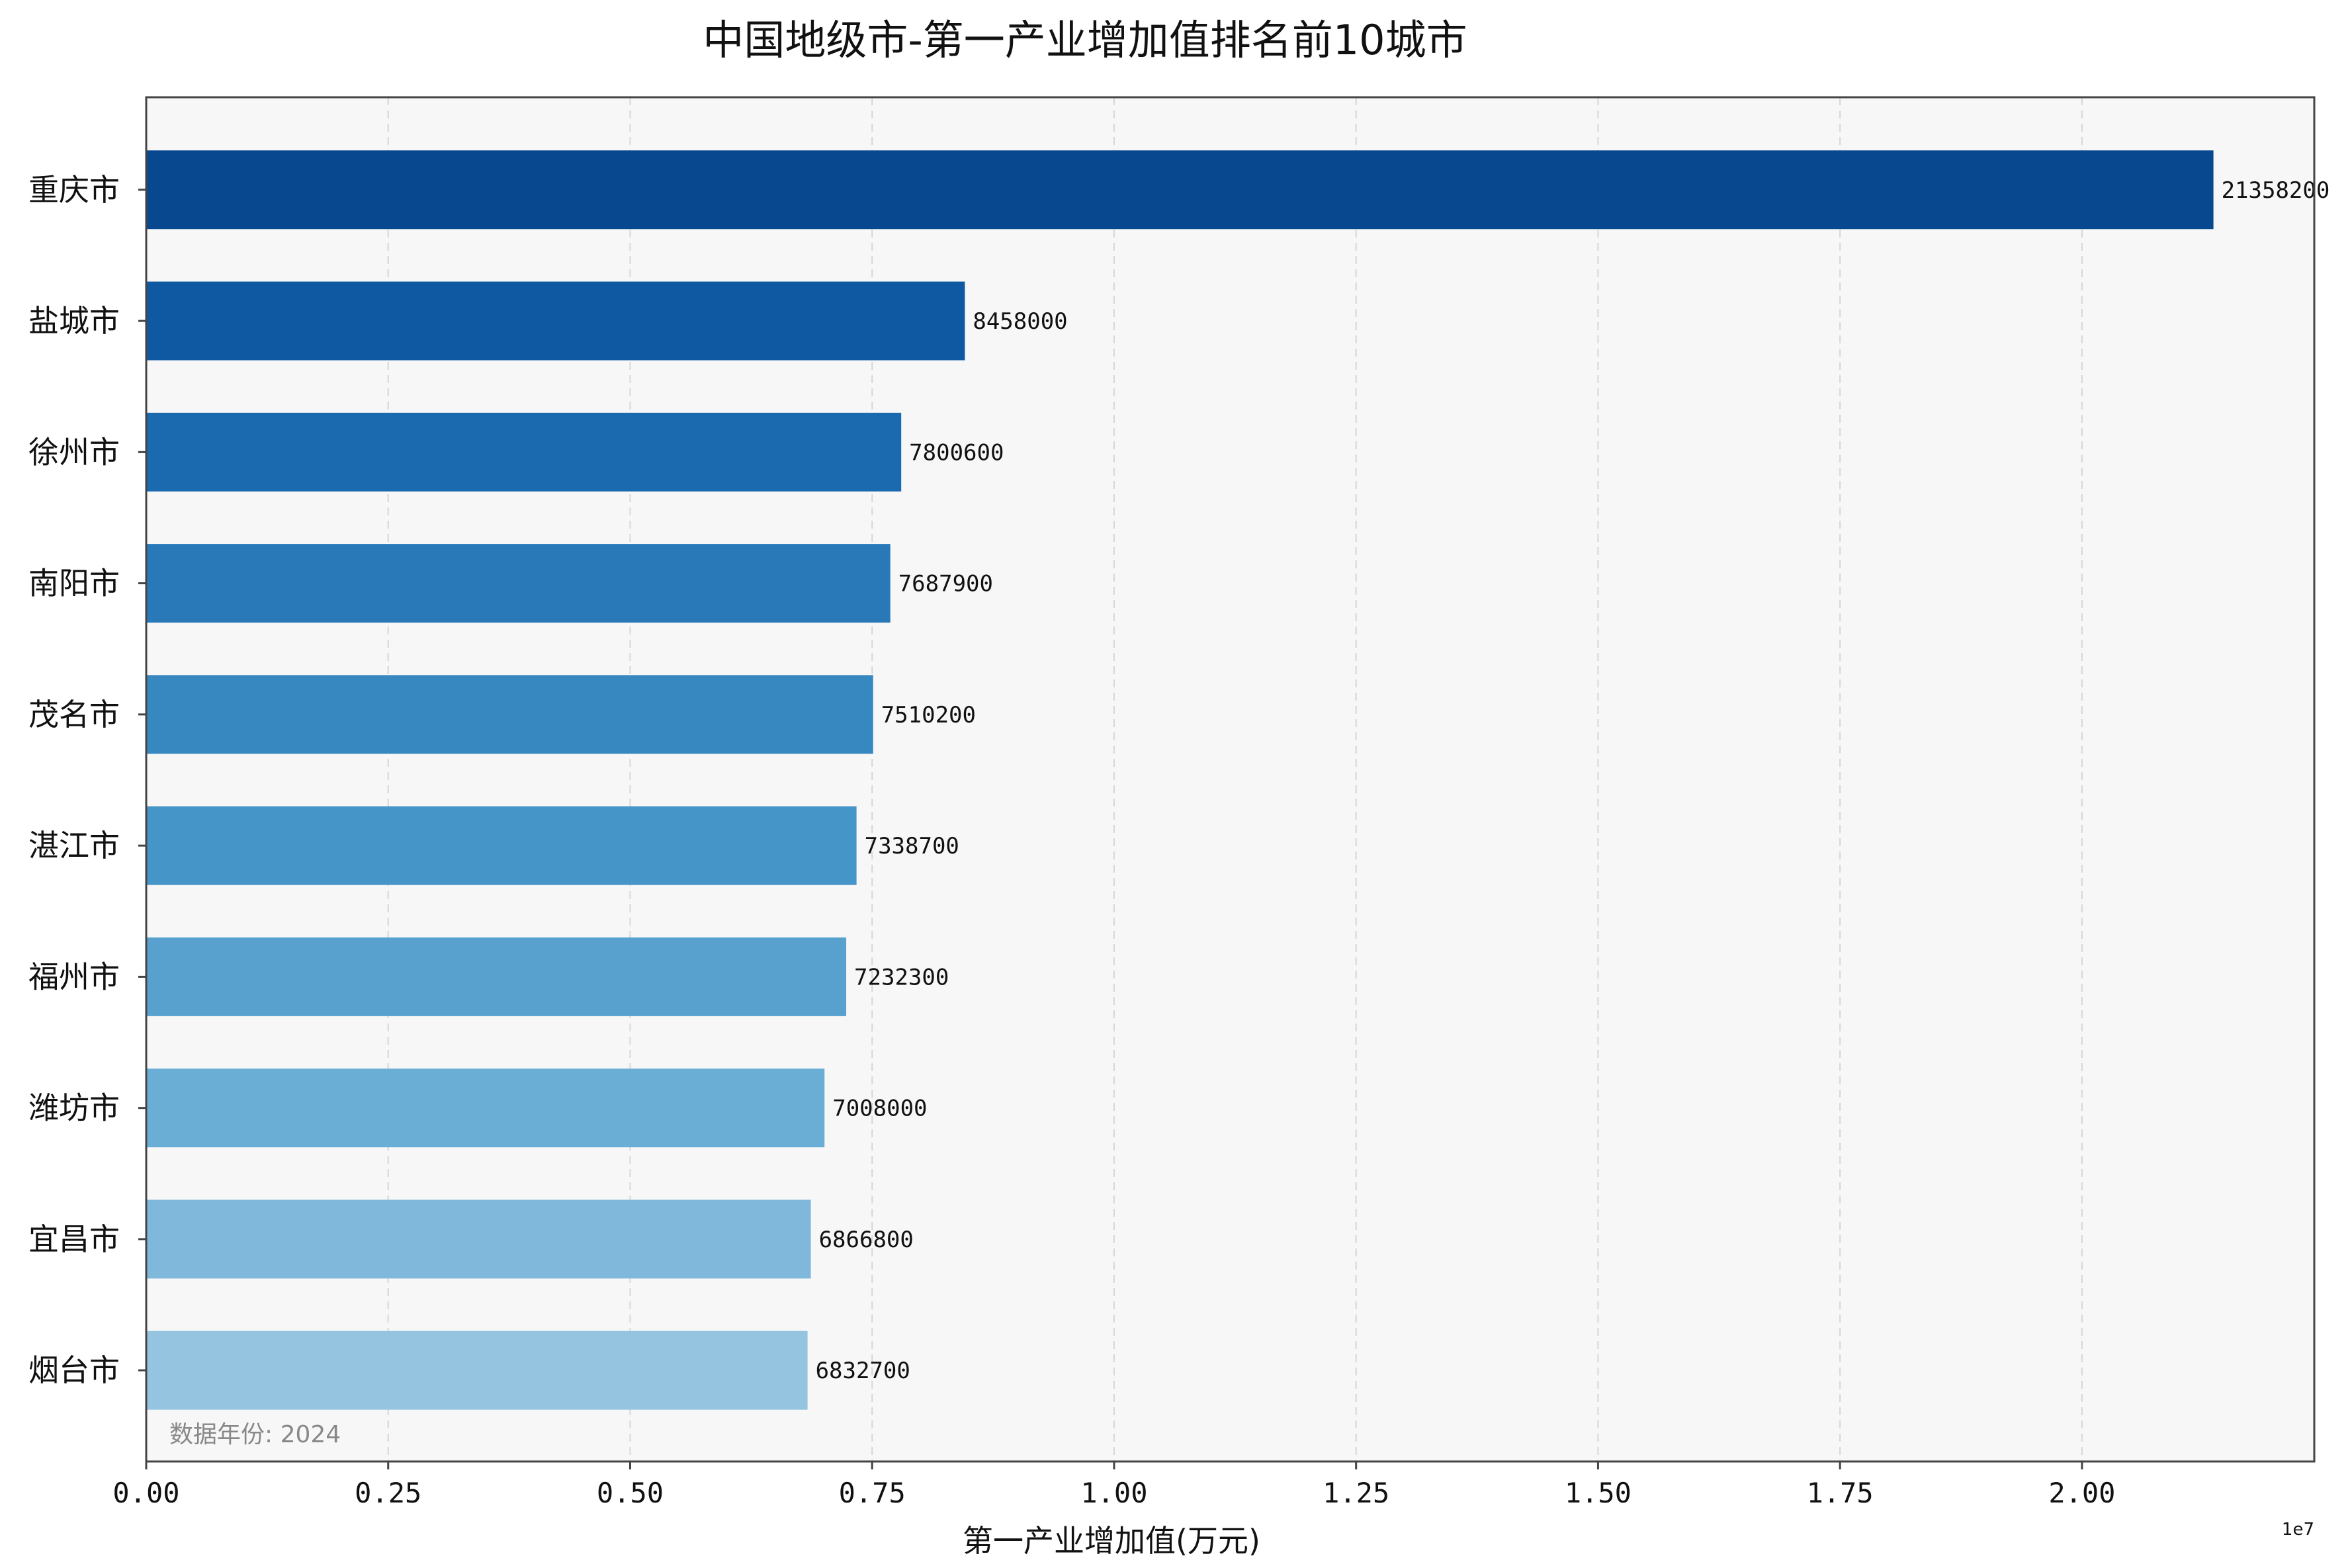 The width and height of the screenshot is (2350, 1568). I want to click on x-tick-label: 0.25, so click(388, 1493).